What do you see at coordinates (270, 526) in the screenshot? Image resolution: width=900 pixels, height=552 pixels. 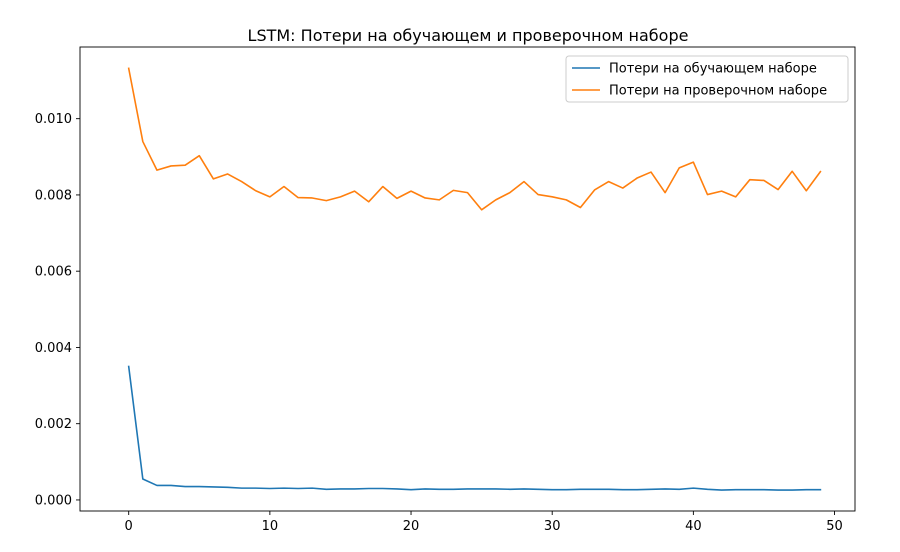 I see `x-tick-label: 10` at bounding box center [270, 526].